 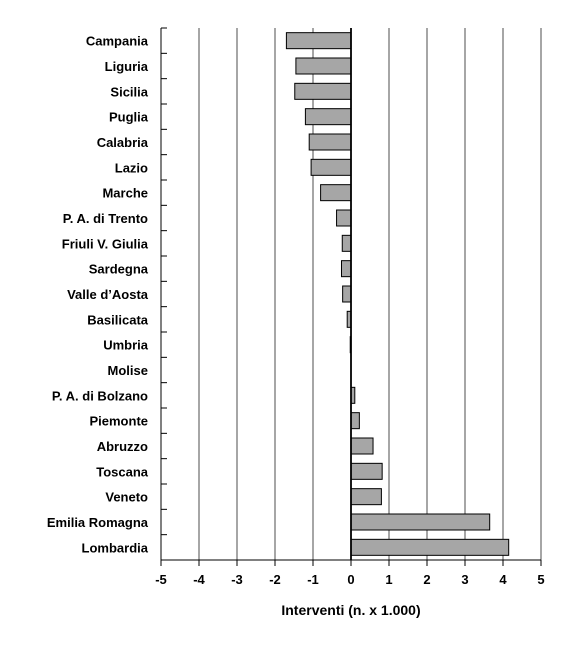 I want to click on x-tick-label: 1, so click(x=388, y=579).